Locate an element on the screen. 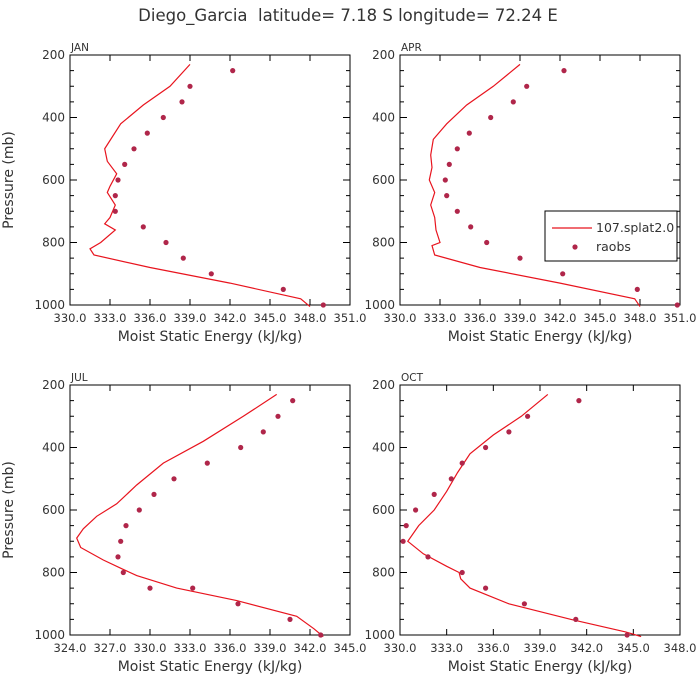 This screenshot has height=700, width=700. panel-jul-xtick-label: 327.0 is located at coordinates (110, 648).